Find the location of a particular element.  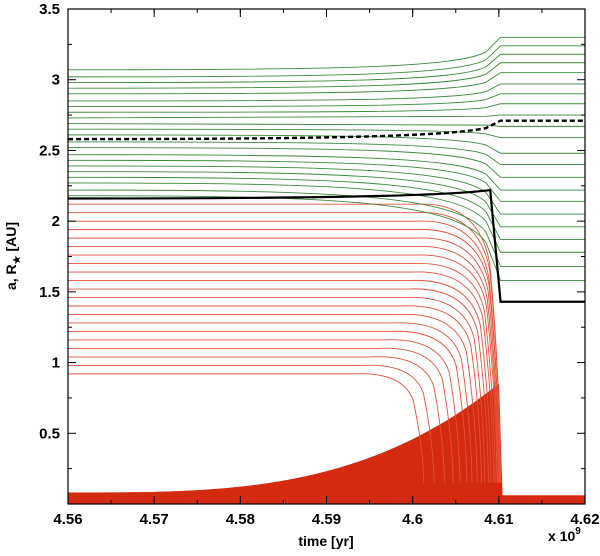

y-axis-label: a, R★ [AU] is located at coordinates (13, 256).